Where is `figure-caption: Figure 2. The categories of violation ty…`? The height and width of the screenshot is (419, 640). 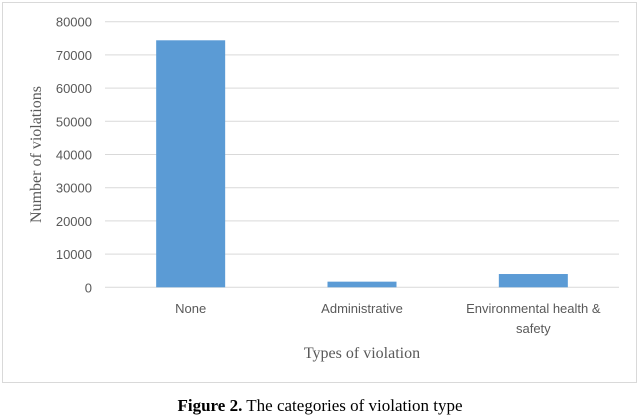
figure-caption: Figure 2. The categories of violation ty… is located at coordinates (320, 406).